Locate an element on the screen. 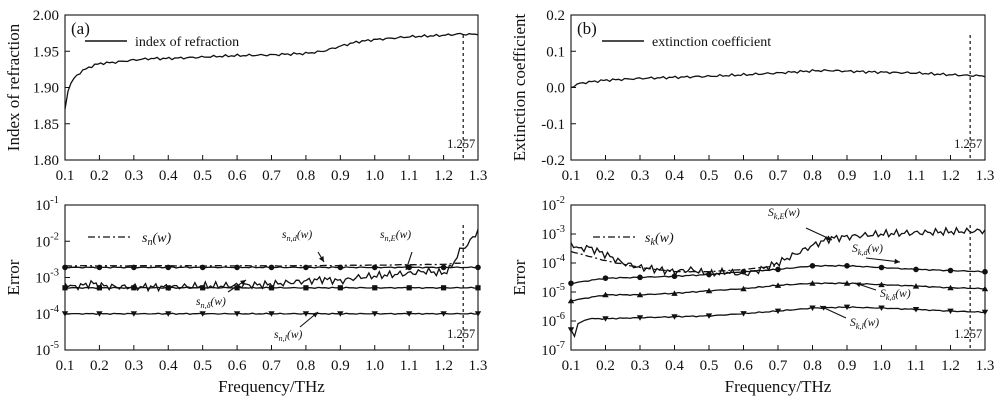  legend-label: sk(w) is located at coordinates (659, 239).